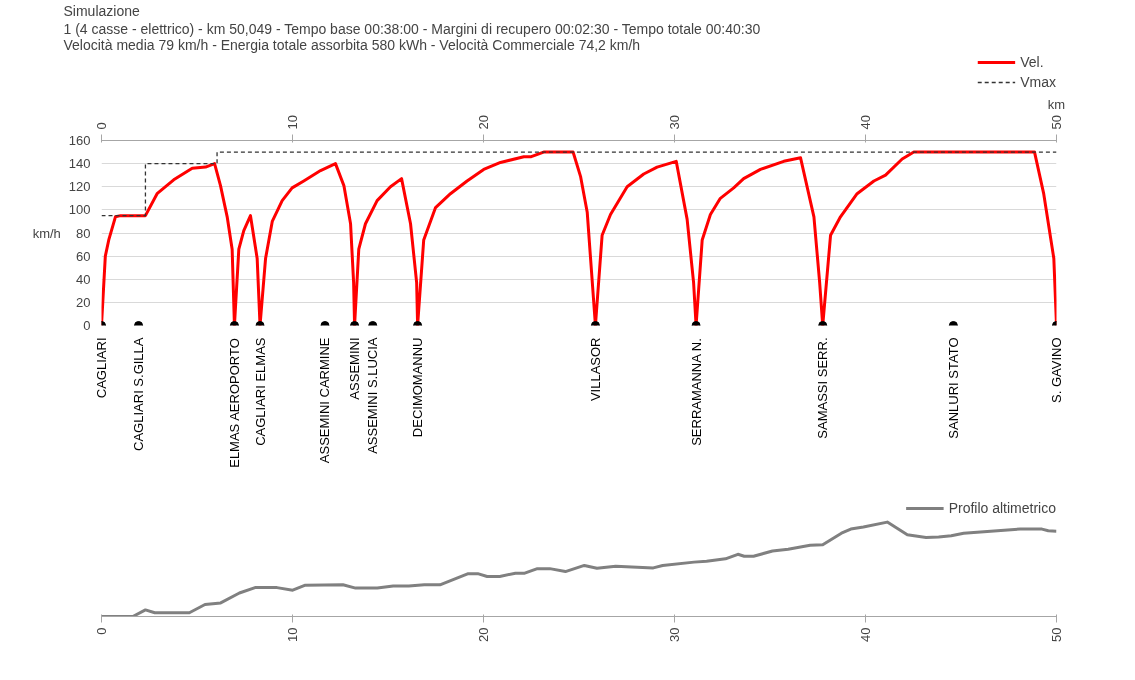  What do you see at coordinates (1038, 82) in the screenshot?
I see `legend-label: Vmax` at bounding box center [1038, 82].